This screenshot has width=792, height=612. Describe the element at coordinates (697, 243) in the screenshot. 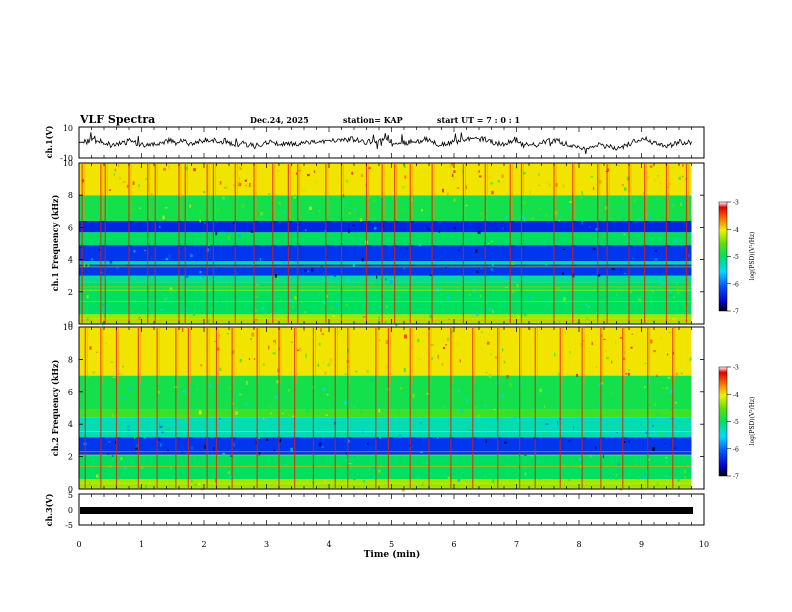

I see `spectrogram-blank-tail` at that location.